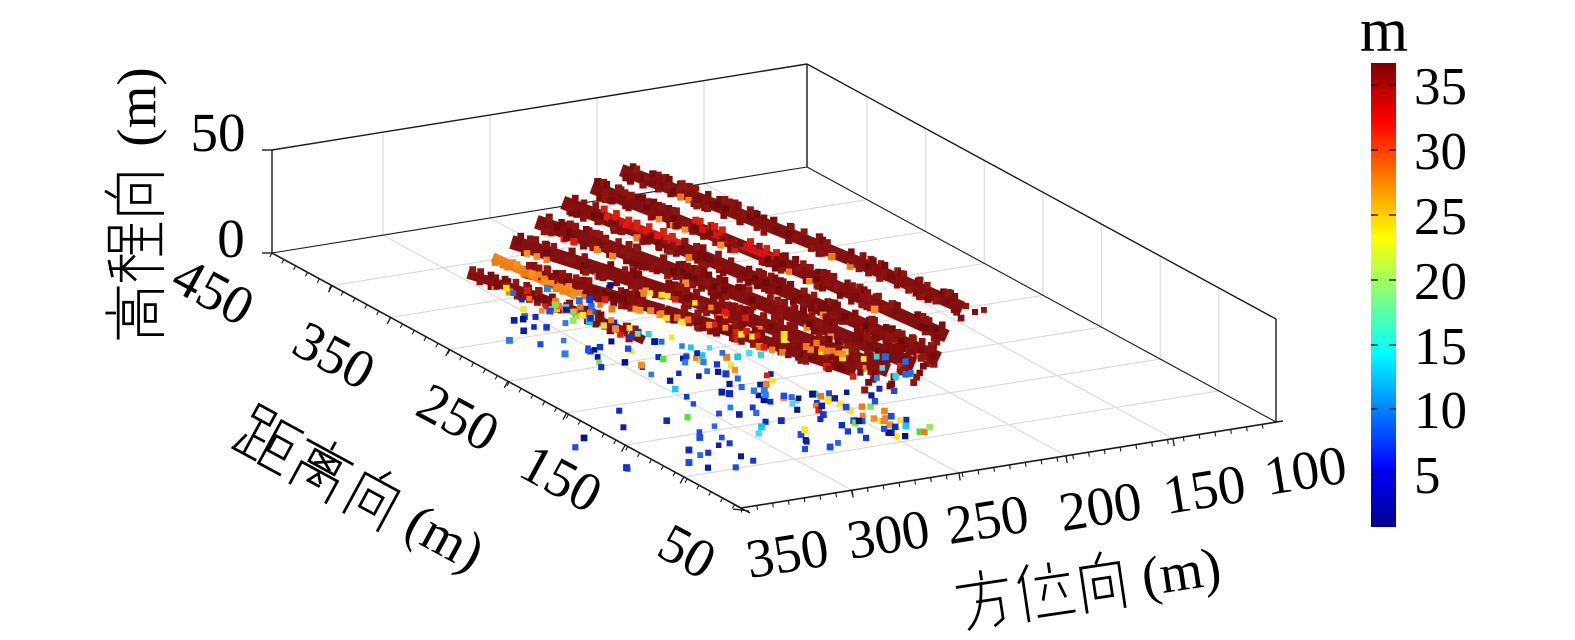 Image resolution: width=1575 pixels, height=640 pixels. I want to click on svg-text: 15, so click(1440, 347).